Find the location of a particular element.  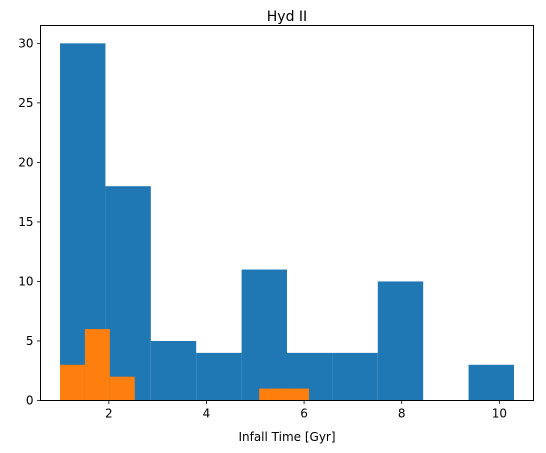

bar-series1-bin10 is located at coordinates (491, 382).